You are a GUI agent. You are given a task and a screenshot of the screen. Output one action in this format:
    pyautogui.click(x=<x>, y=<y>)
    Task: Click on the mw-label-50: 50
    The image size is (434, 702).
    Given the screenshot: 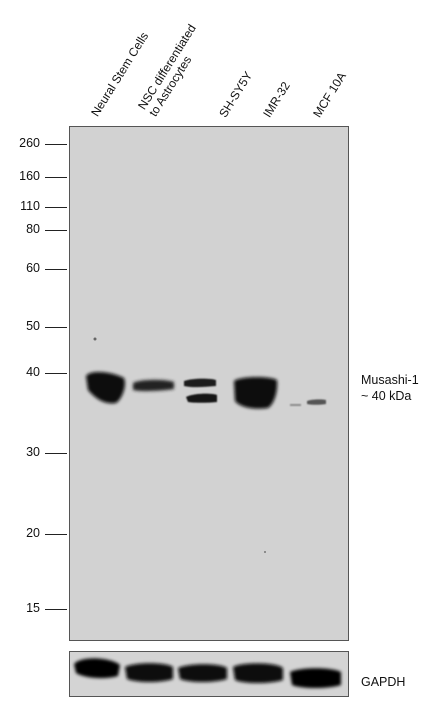 What is the action you would take?
    pyautogui.click(x=33, y=326)
    